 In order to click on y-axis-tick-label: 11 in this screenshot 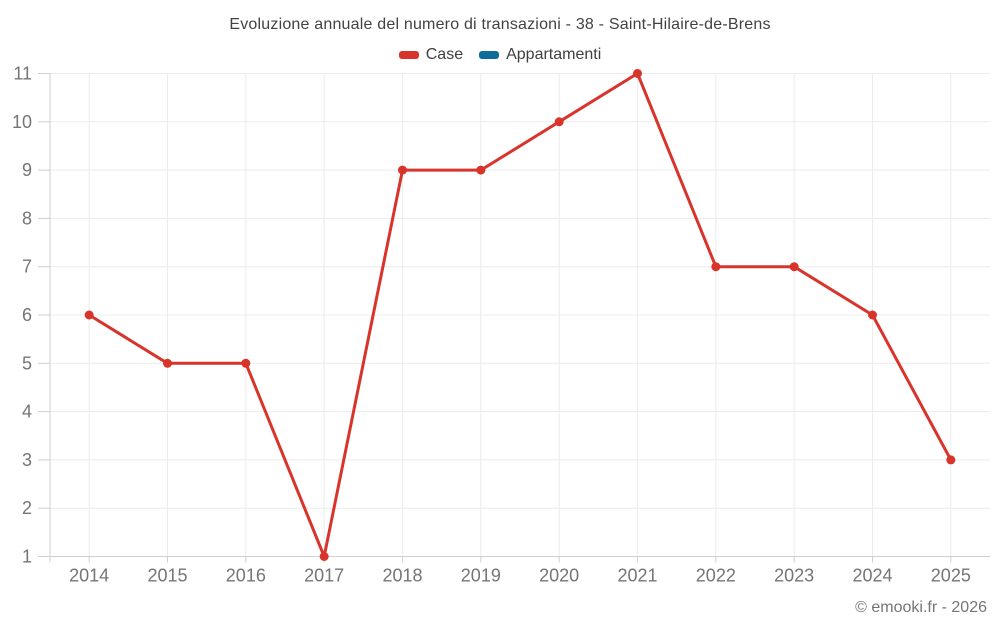, I will do `click(22, 74)`.